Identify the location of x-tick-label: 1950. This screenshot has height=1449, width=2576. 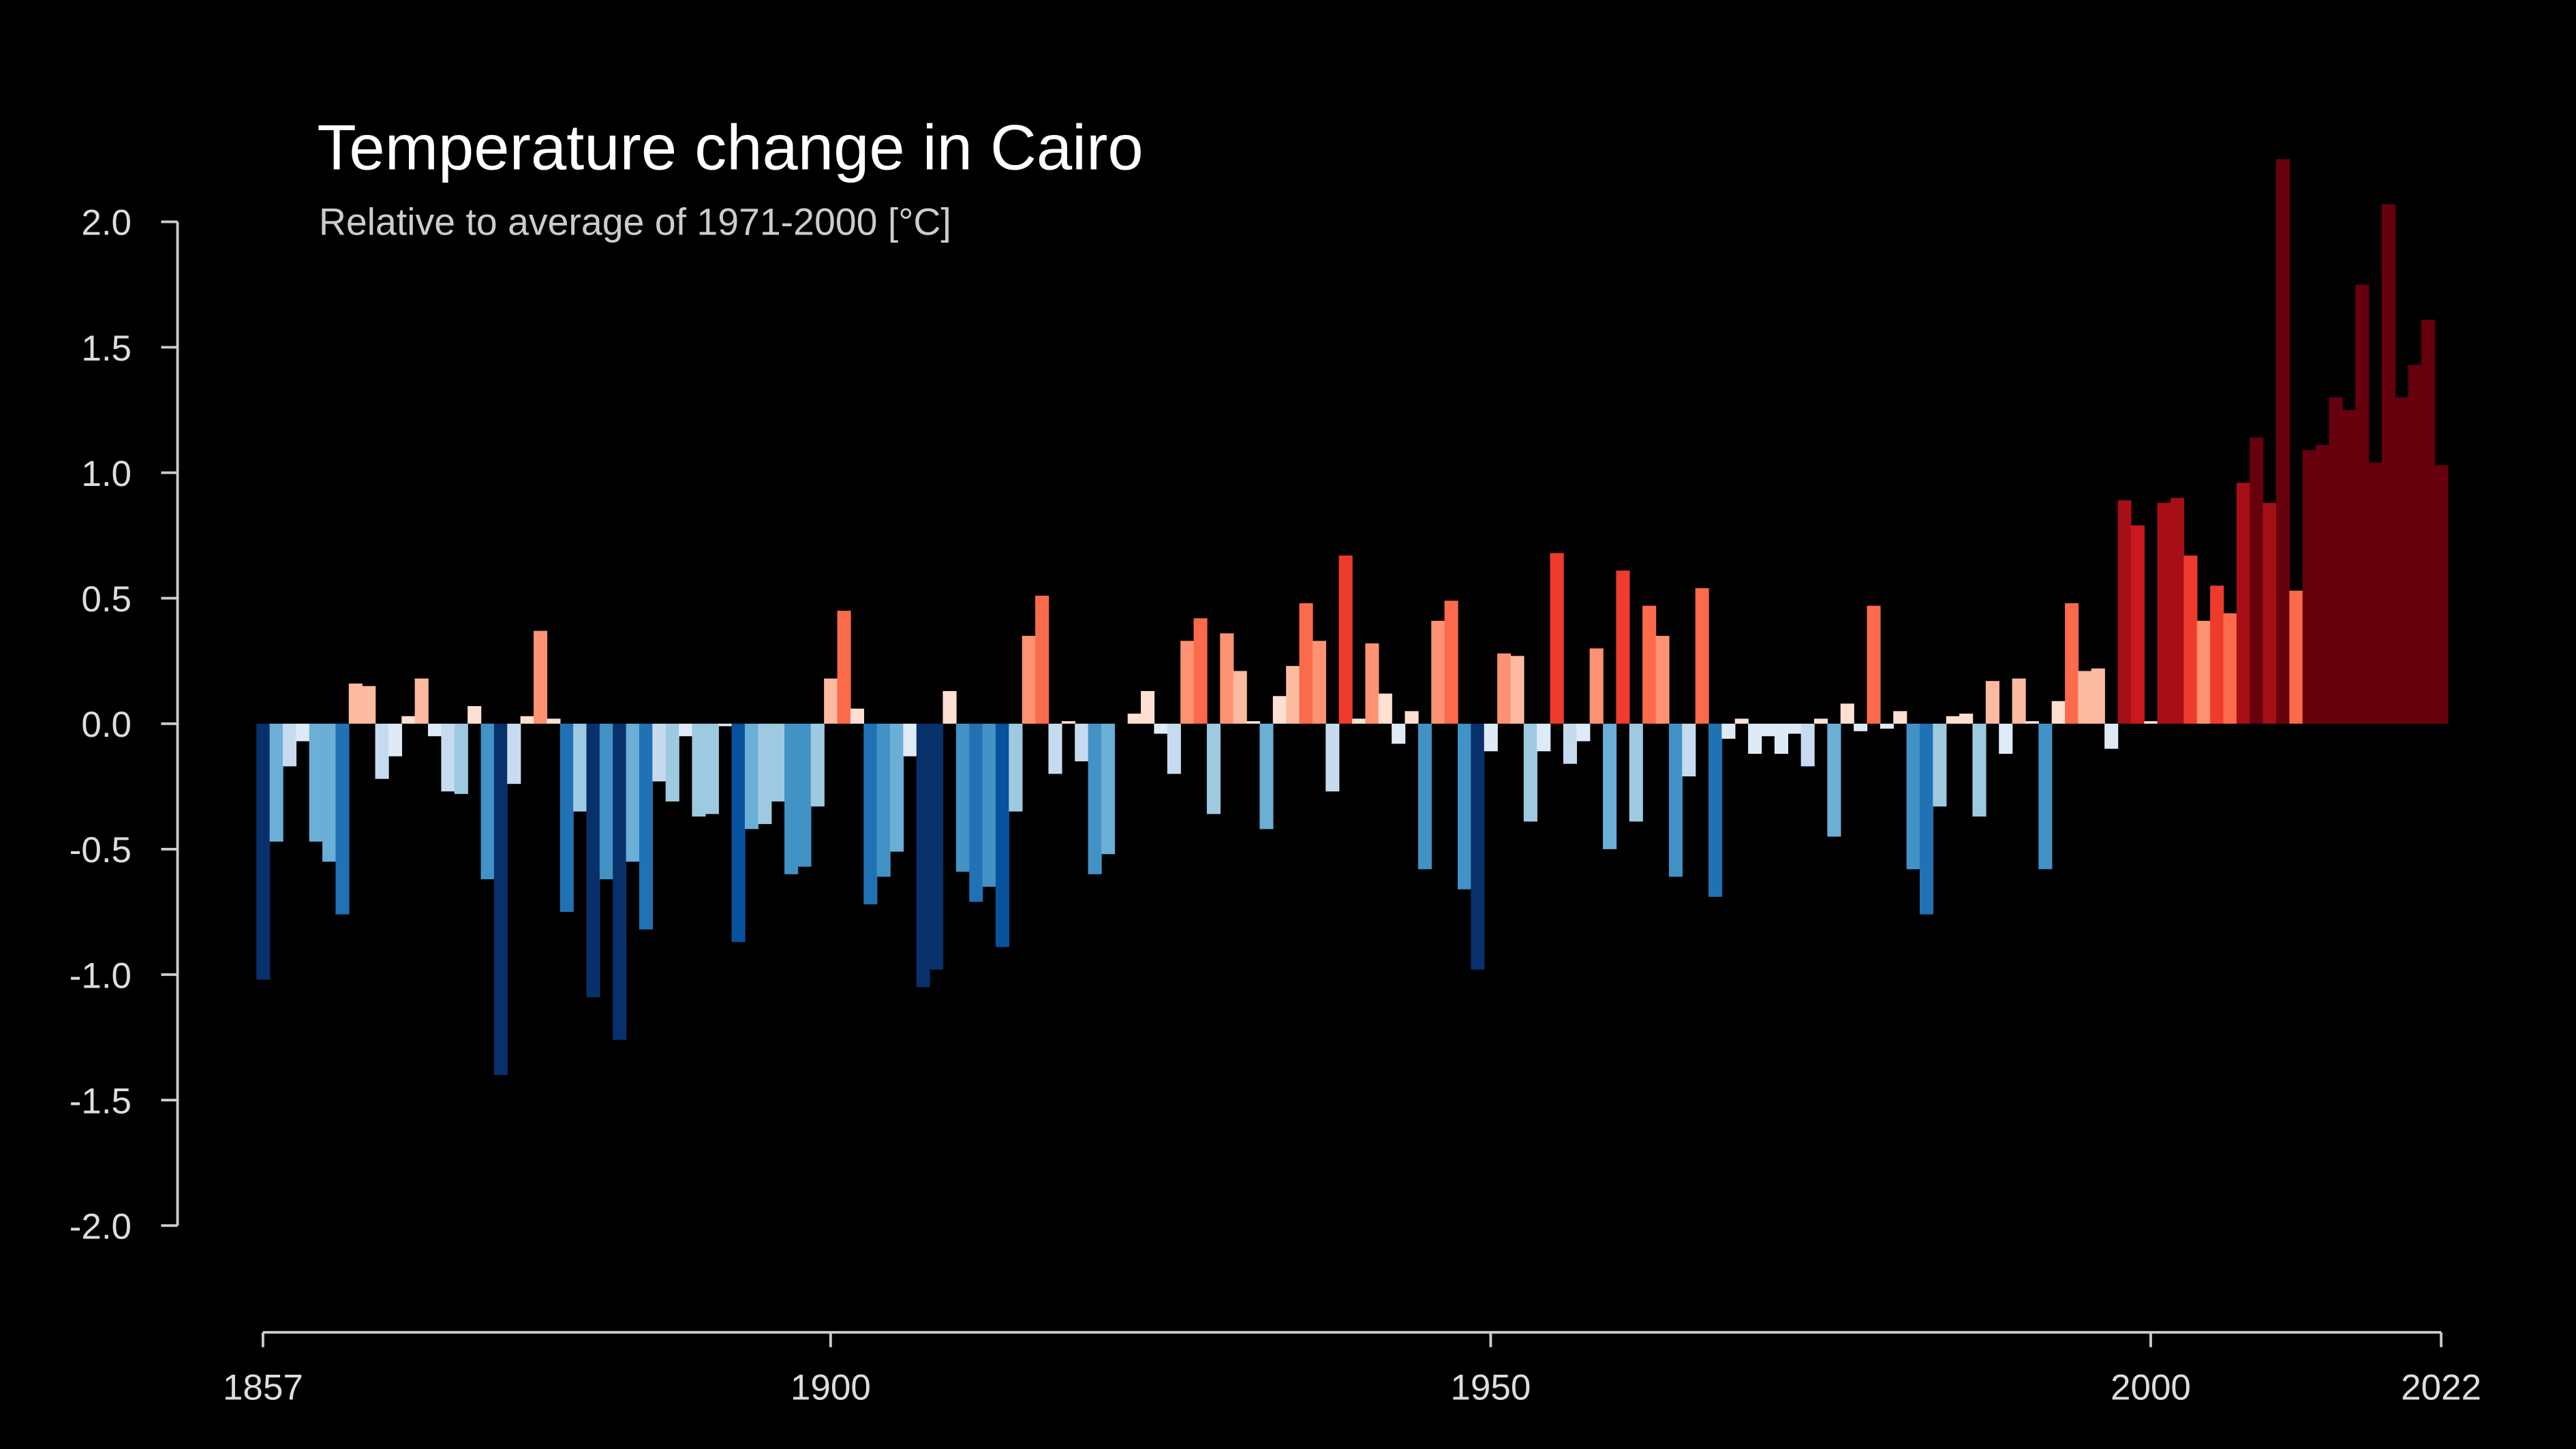
(1490, 1388).